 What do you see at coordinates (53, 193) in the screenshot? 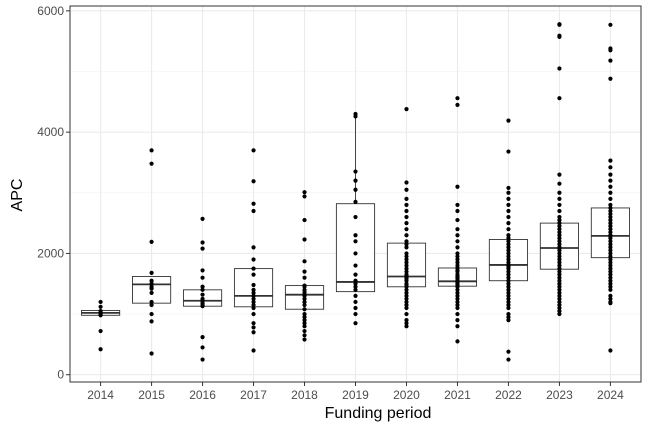
I see `y-axis: 0 2000 4000 6000` at bounding box center [53, 193].